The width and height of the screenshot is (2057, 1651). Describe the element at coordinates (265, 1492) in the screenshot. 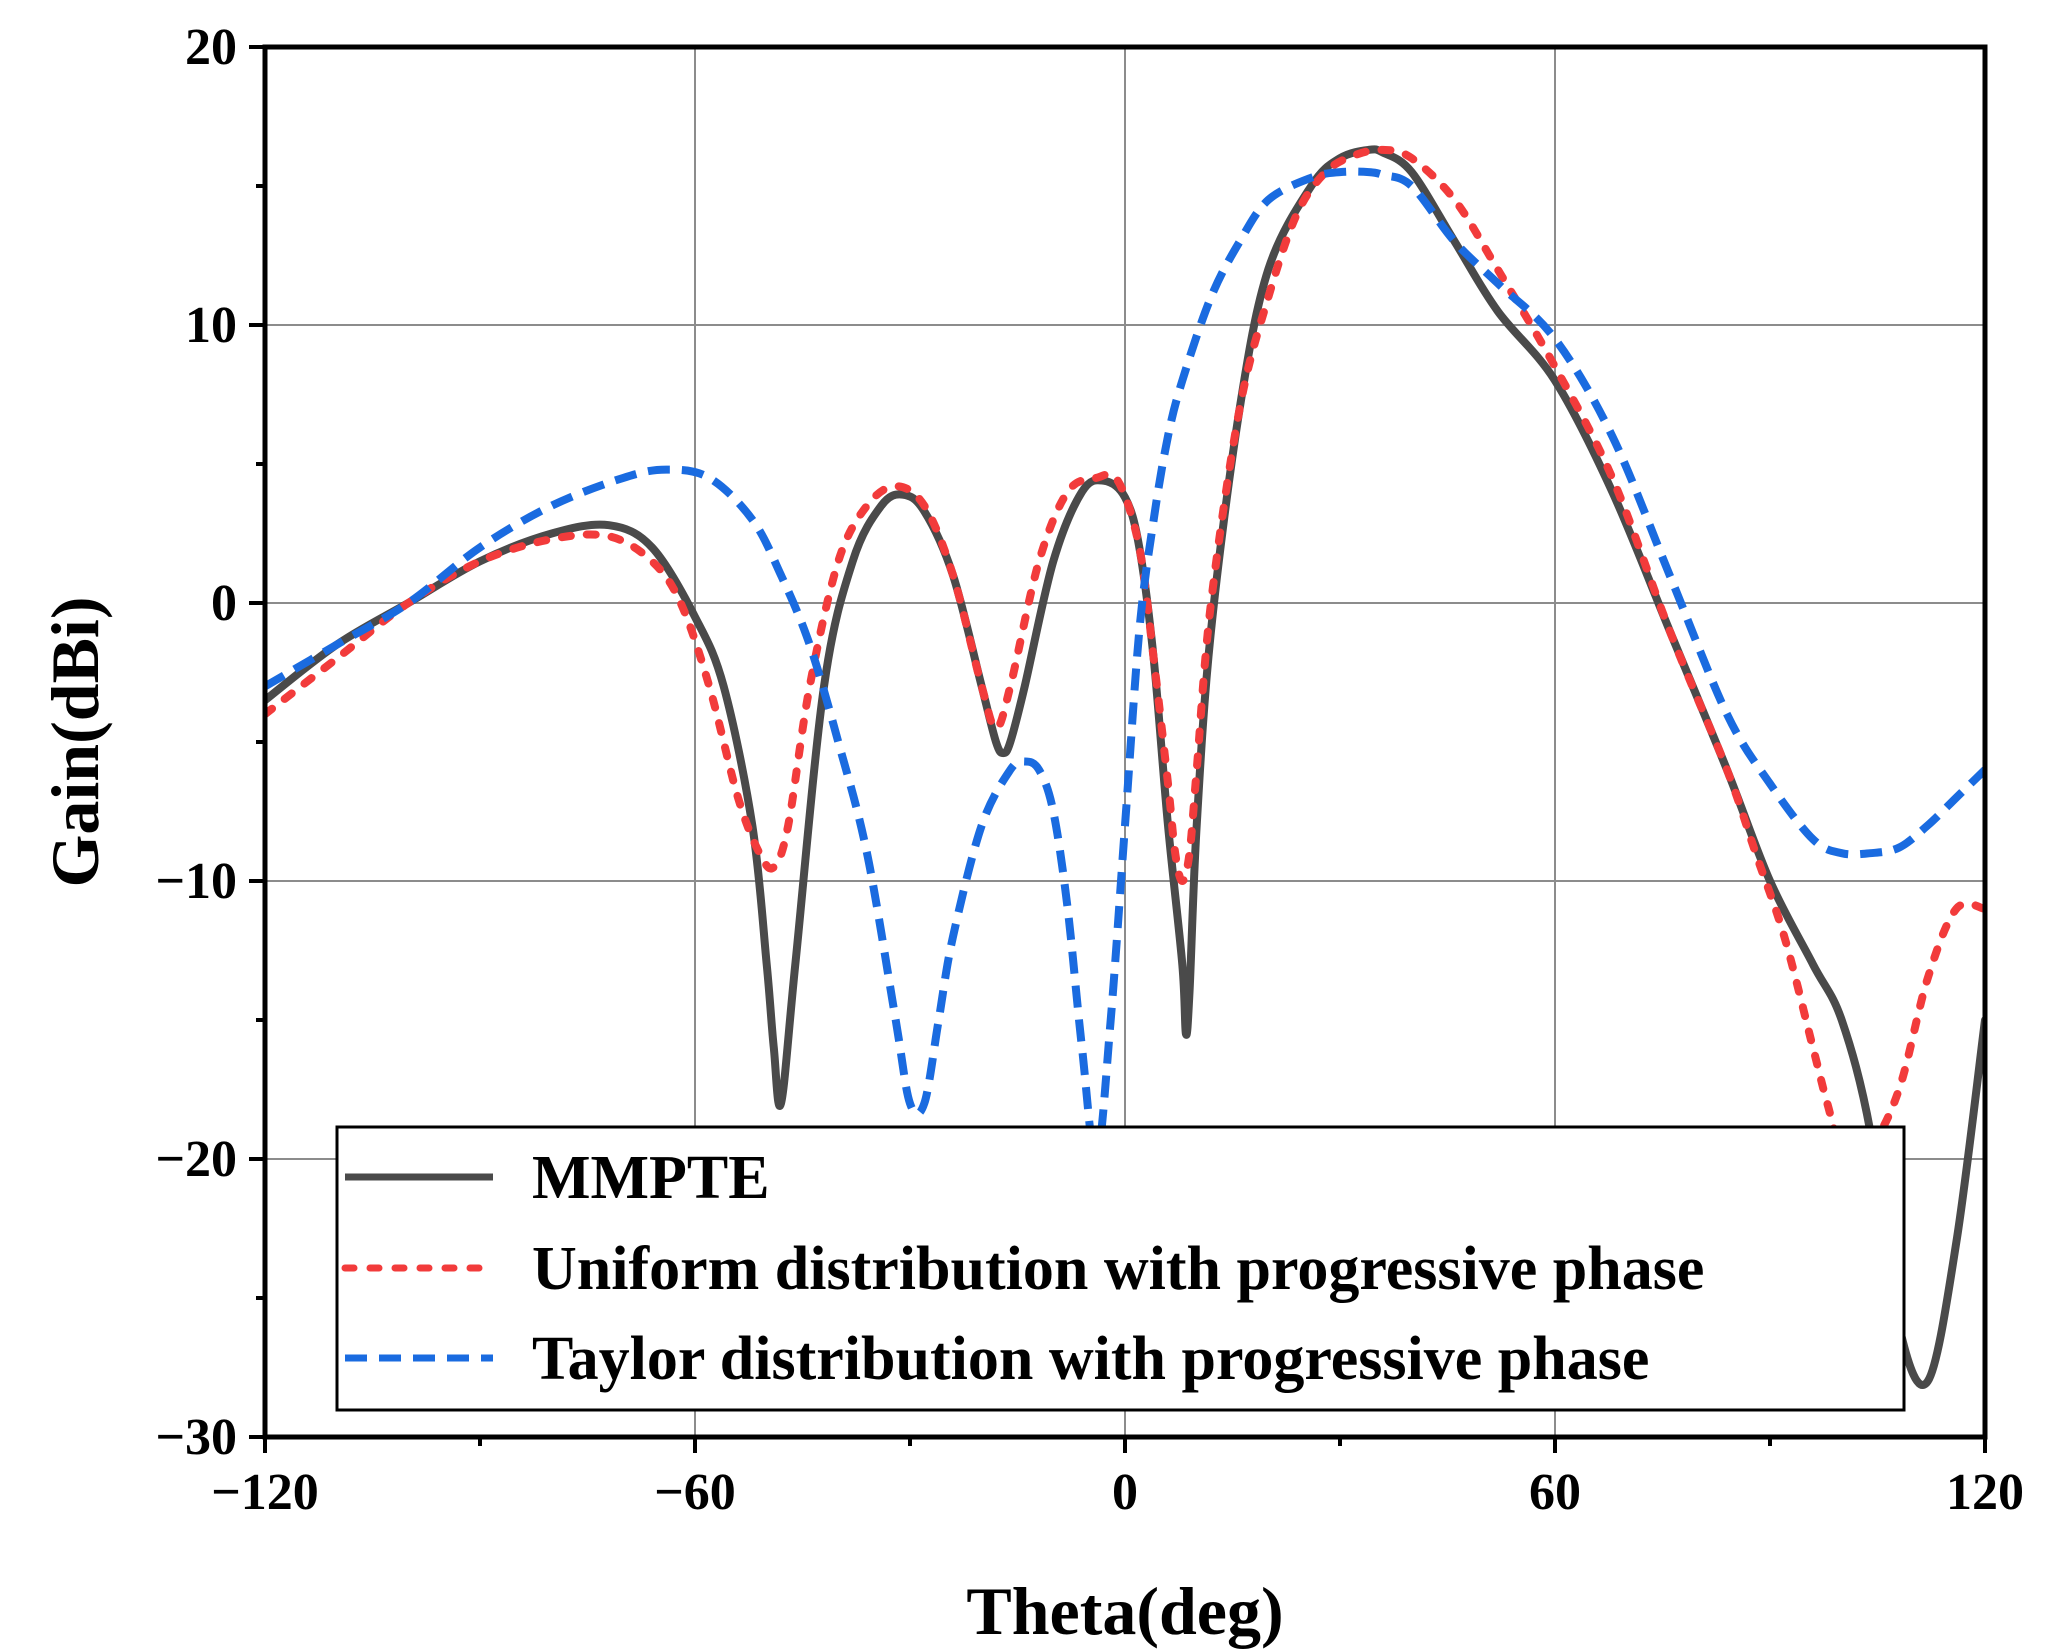

I see `x-tick-label: −120` at that location.